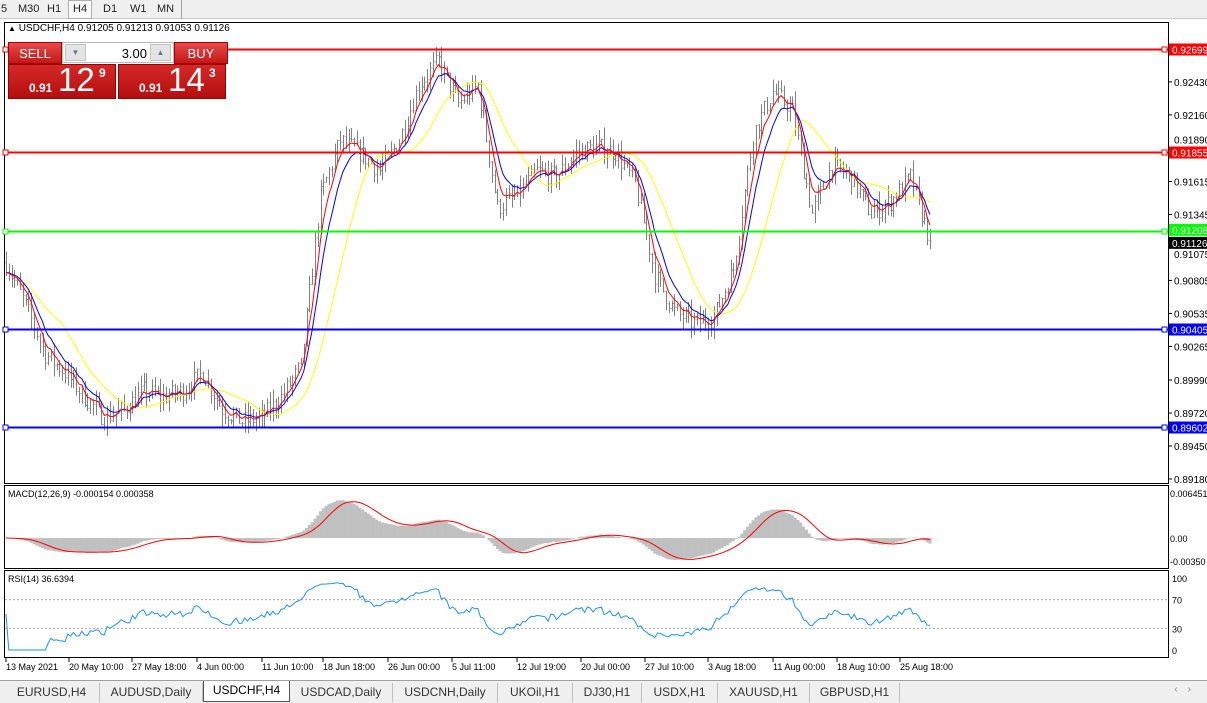  I want to click on rsi-axis-label: 0, so click(1174, 651).